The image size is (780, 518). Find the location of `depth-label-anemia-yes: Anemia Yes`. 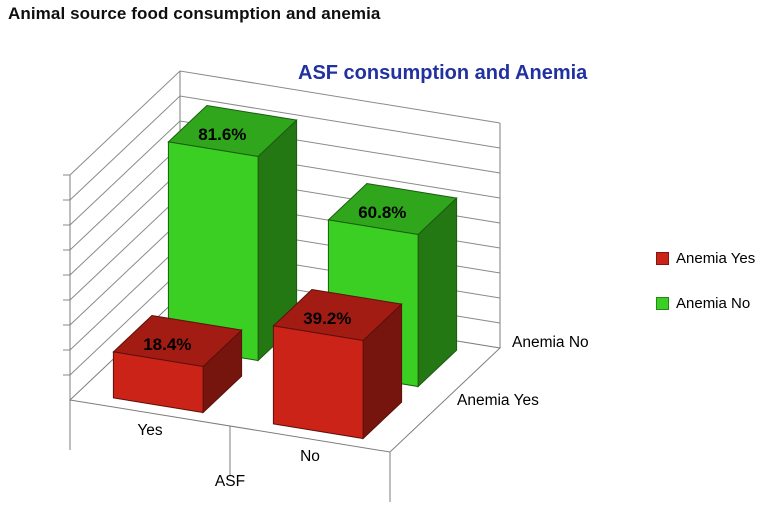

depth-label-anemia-yes: Anemia Yes is located at coordinates (498, 400).